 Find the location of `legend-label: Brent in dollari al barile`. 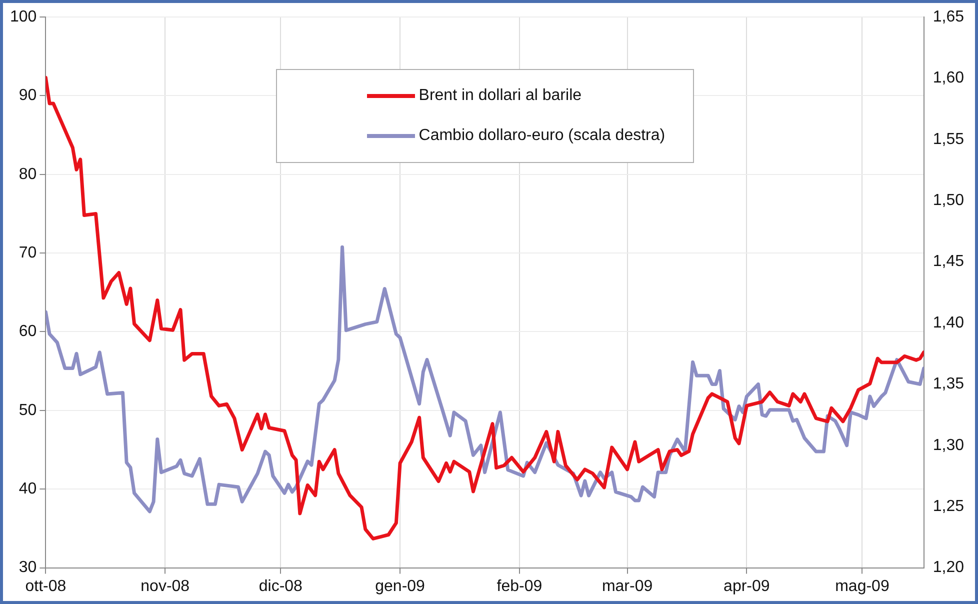

legend-label: Brent in dollari al barile is located at coordinates (500, 96).